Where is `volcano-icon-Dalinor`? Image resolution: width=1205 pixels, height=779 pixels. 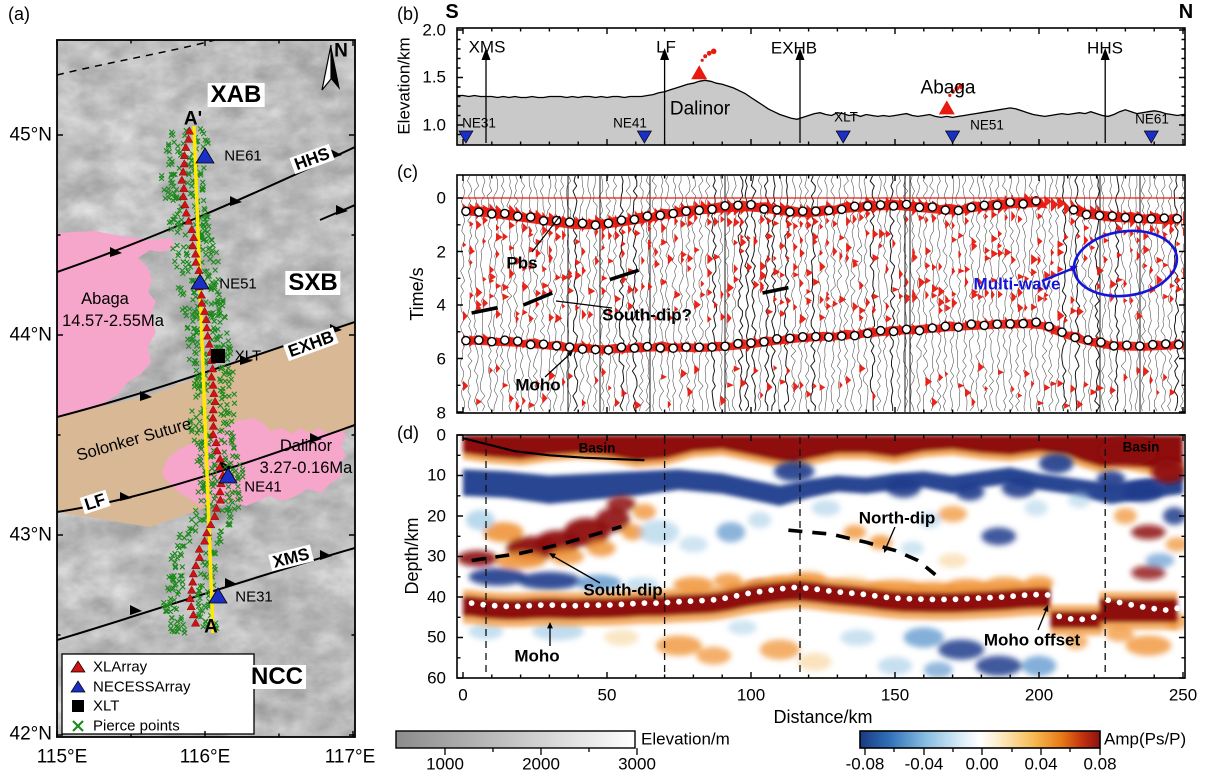
volcano-icon-Dalinor is located at coordinates (699, 72).